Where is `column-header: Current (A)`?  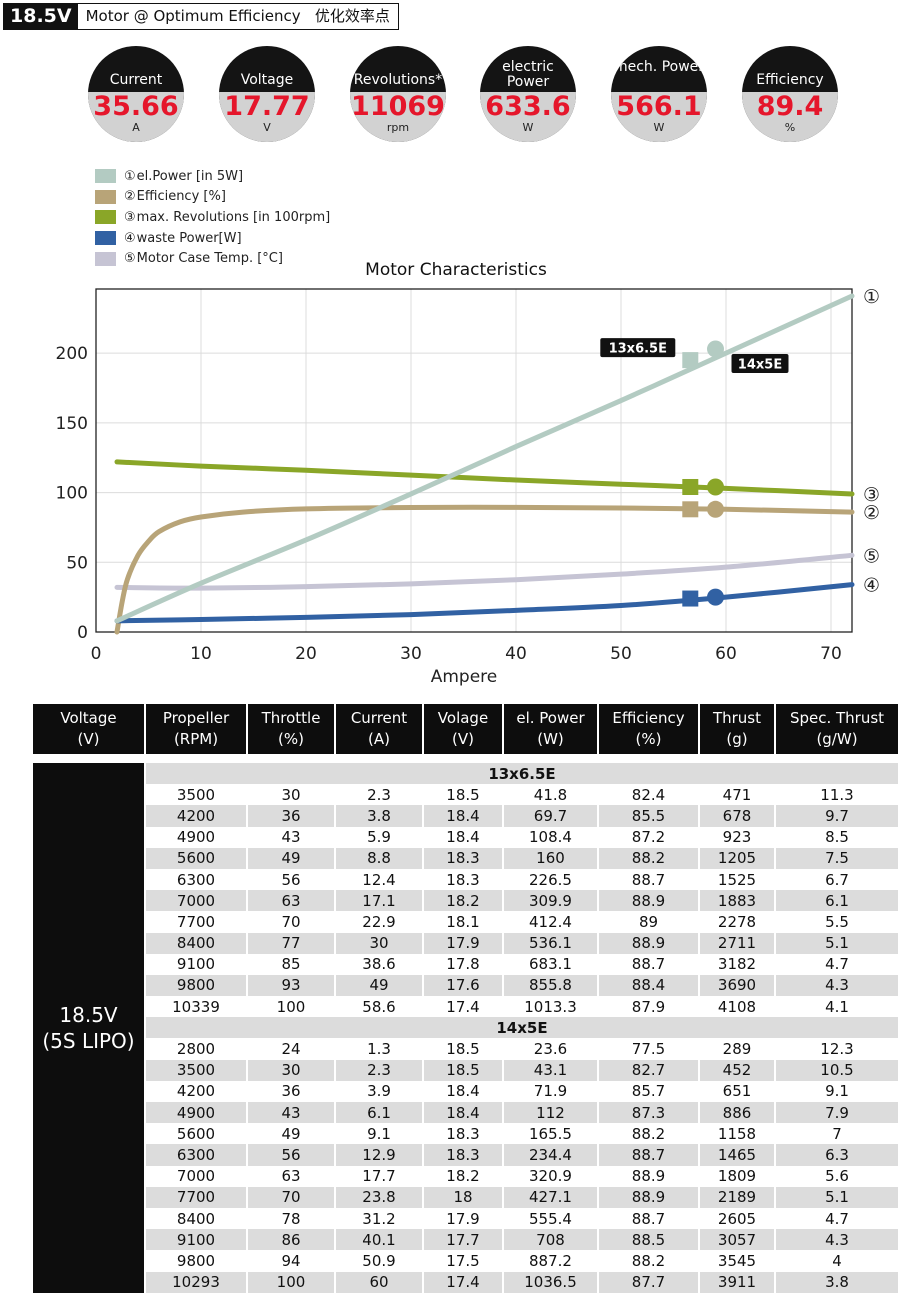 column-header: Current (A) is located at coordinates (378, 729).